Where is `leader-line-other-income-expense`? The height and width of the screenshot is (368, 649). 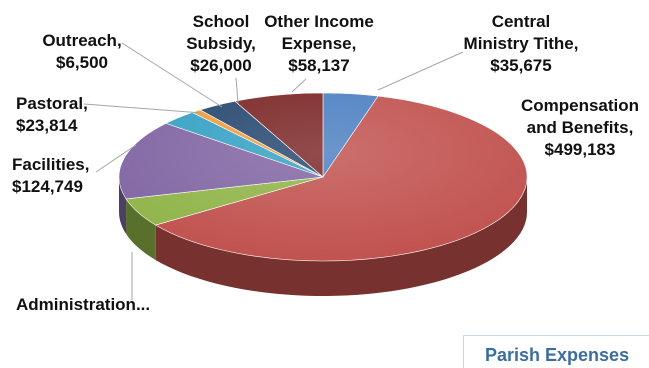 leader-line-other-income-expense is located at coordinates (299, 85).